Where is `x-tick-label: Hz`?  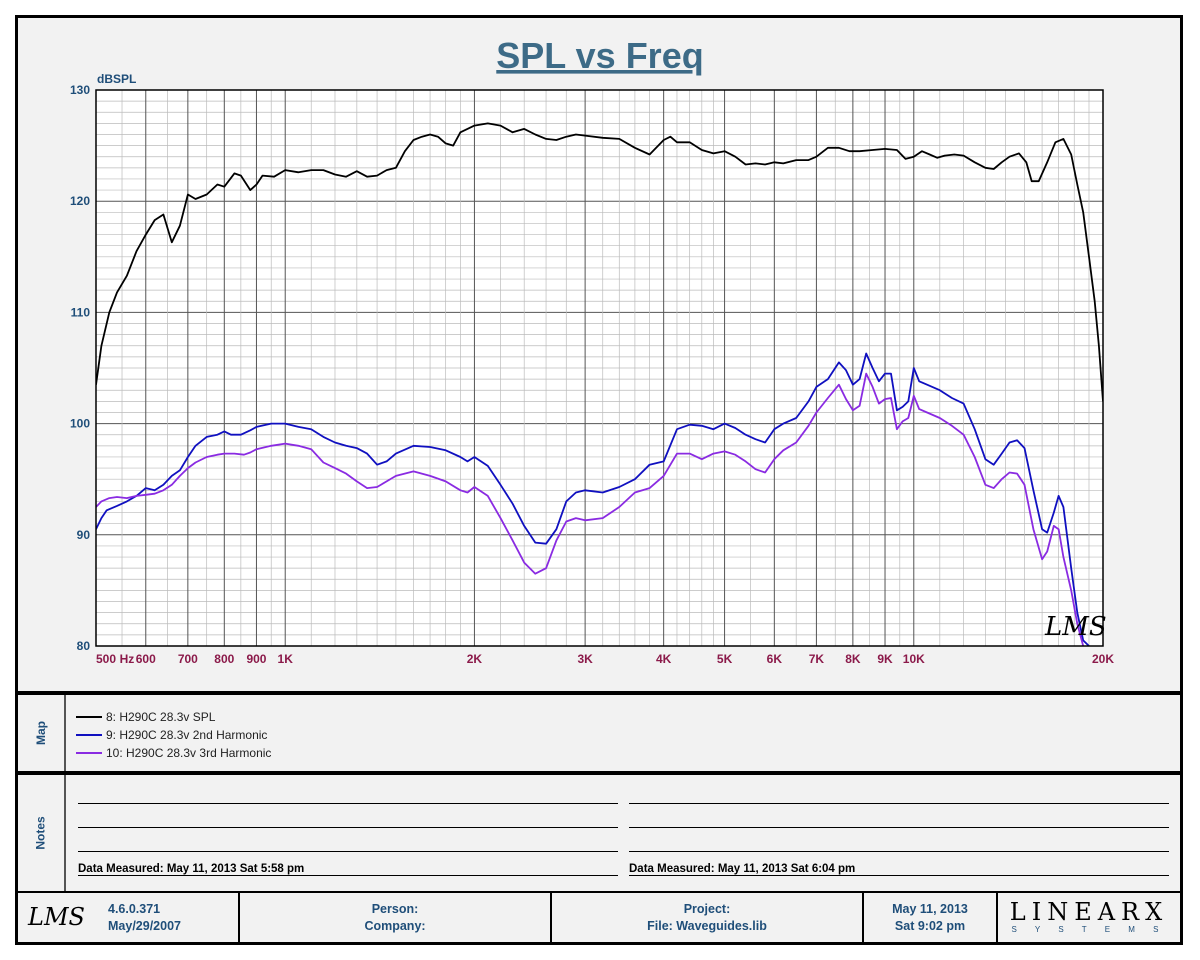 x-tick-label: Hz is located at coordinates (127, 659).